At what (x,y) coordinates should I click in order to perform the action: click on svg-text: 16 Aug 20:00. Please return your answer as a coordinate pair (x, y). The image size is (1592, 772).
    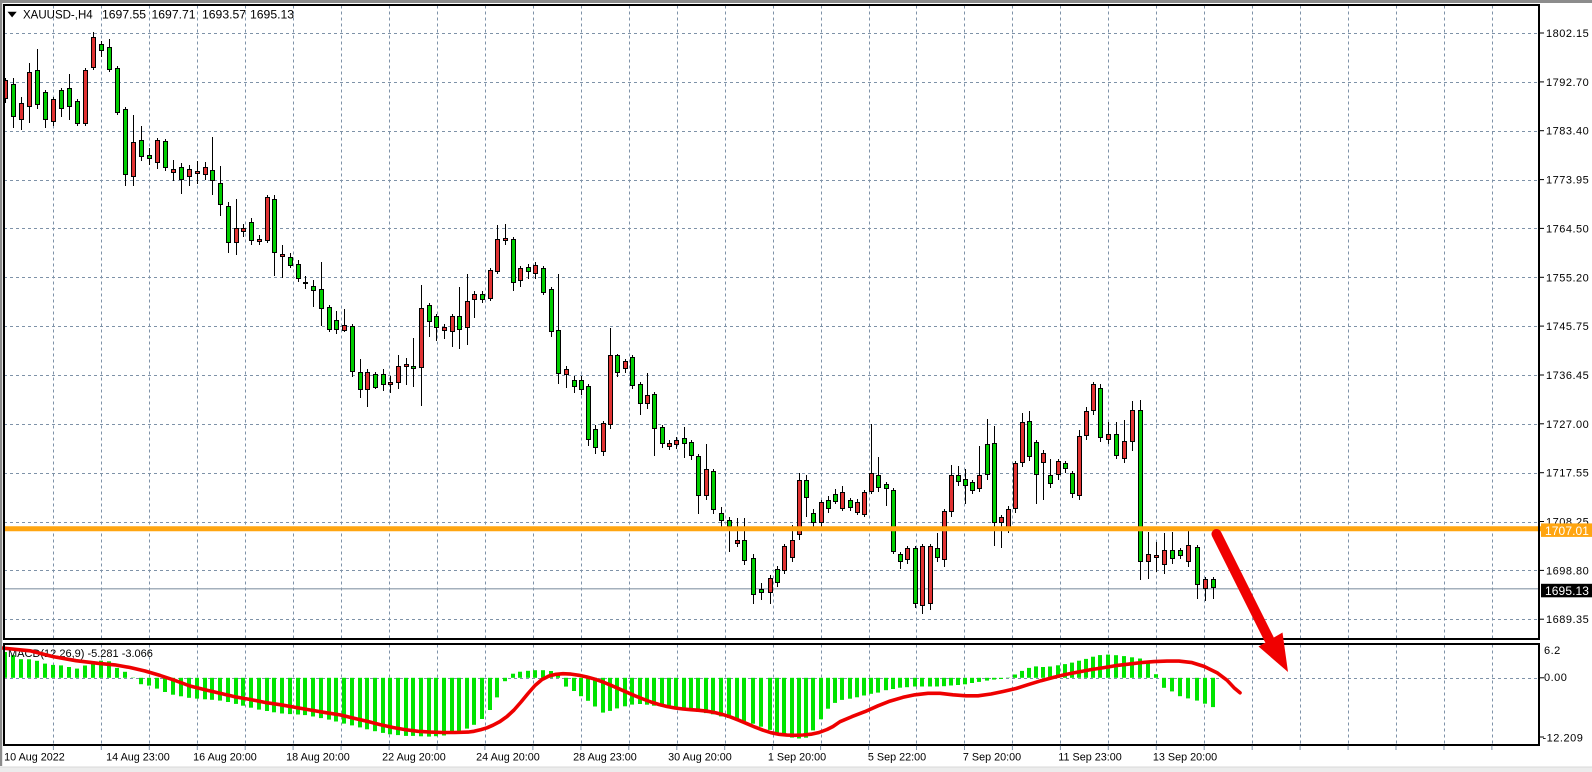
    Looking at the image, I should click on (225, 758).